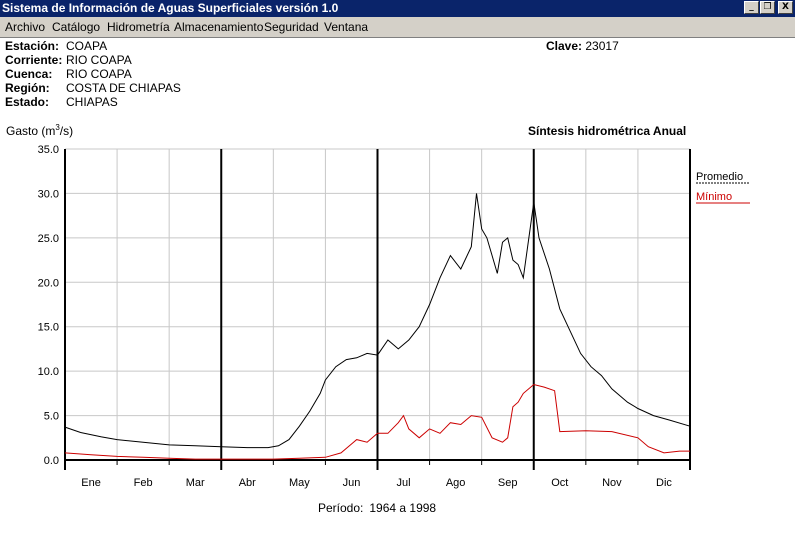 This screenshot has height=544, width=795. Describe the element at coordinates (195, 483) in the screenshot. I see `x-tick-label: Mar` at that location.